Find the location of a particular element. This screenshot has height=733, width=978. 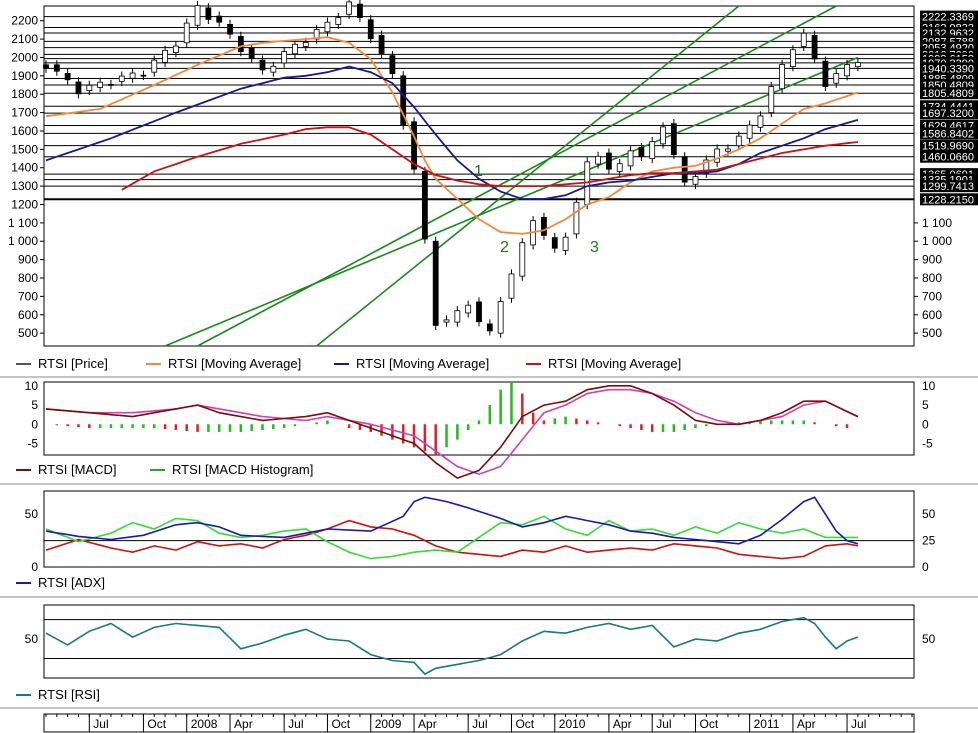

price-tick-right-label: 700 is located at coordinates (932, 296).